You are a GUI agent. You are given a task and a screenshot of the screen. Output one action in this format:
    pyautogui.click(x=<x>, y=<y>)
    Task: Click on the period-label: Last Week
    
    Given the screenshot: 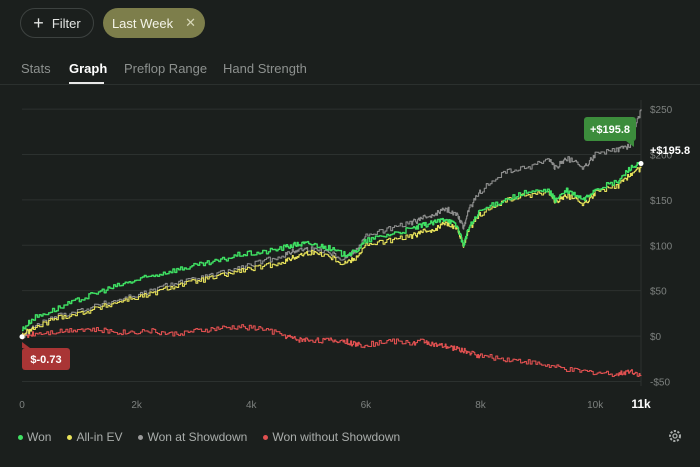 What is the action you would take?
    pyautogui.click(x=142, y=23)
    